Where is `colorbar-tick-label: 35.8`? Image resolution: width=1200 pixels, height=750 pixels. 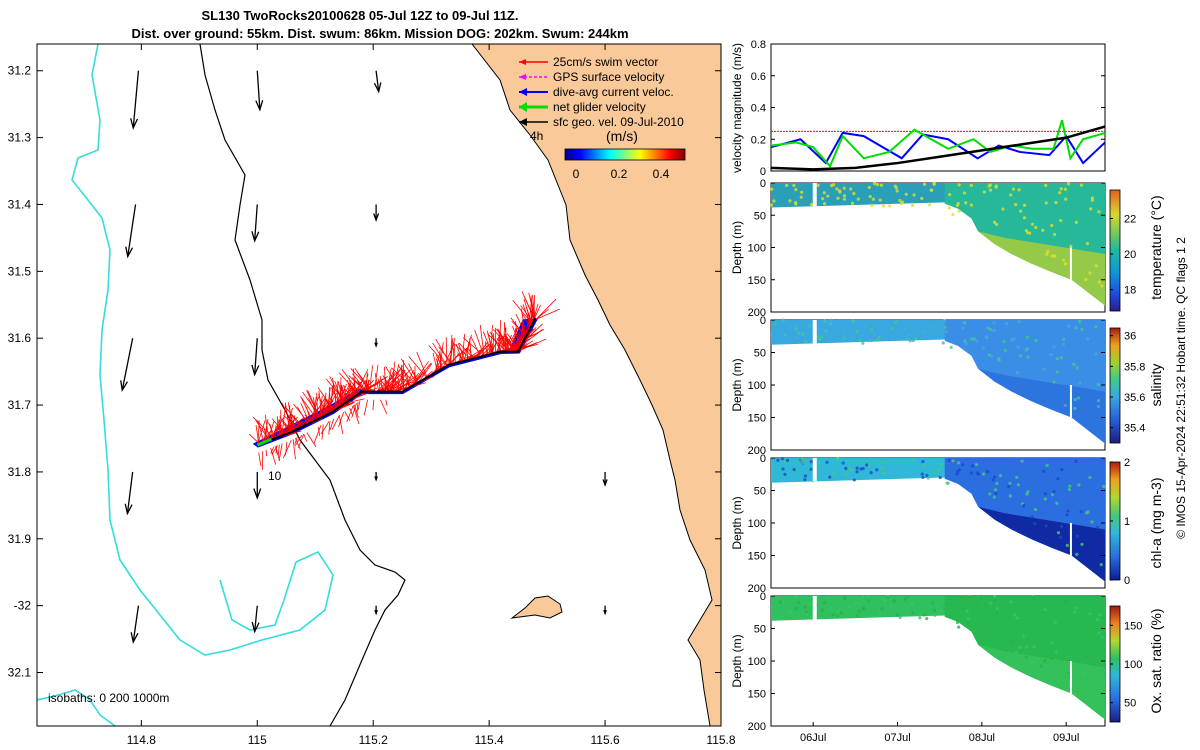
colorbar-tick-label: 35.8 is located at coordinates (1134, 367).